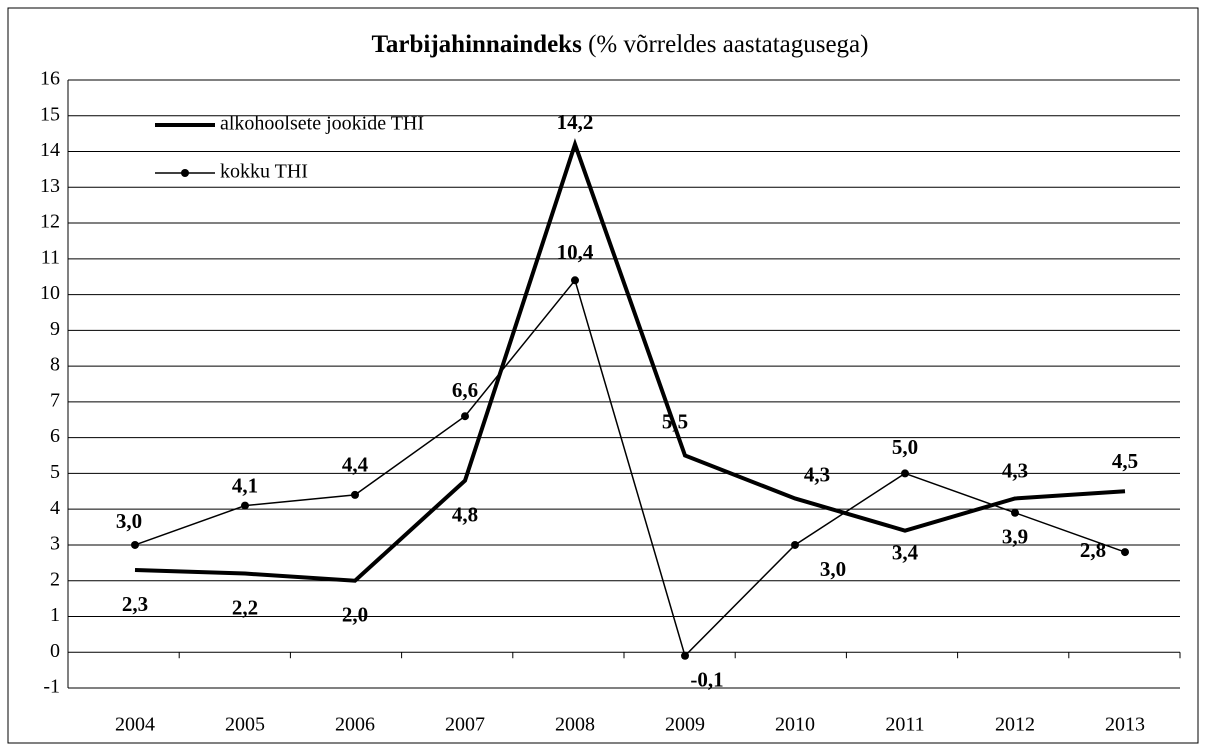 This screenshot has height=745, width=1205. Describe the element at coordinates (264, 172) in the screenshot. I see `legend-label: kokku THI` at that location.